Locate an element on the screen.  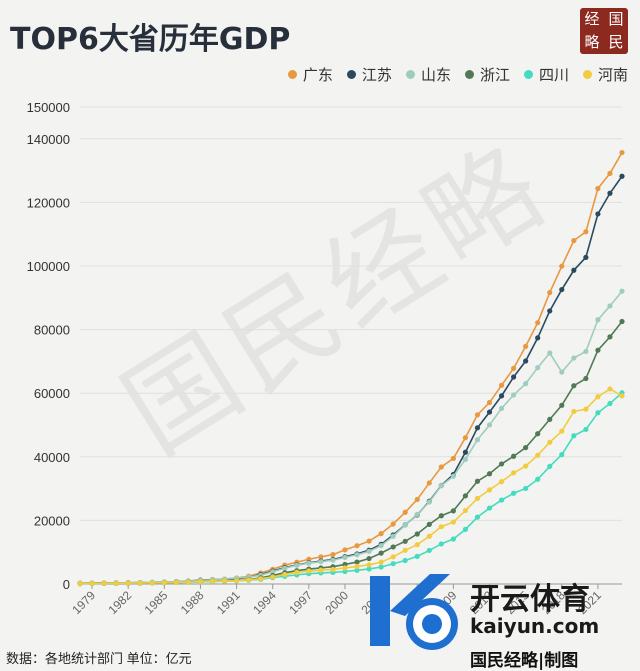
y-tick-label: 120000 is located at coordinates (48, 202).